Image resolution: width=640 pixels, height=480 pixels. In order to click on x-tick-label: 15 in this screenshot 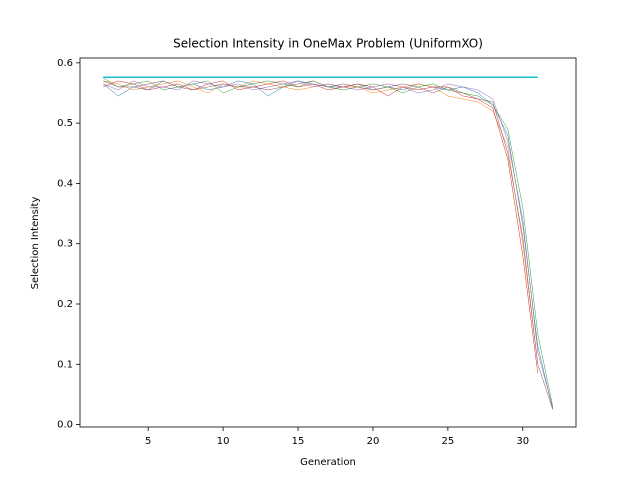, I will do `click(298, 441)`.